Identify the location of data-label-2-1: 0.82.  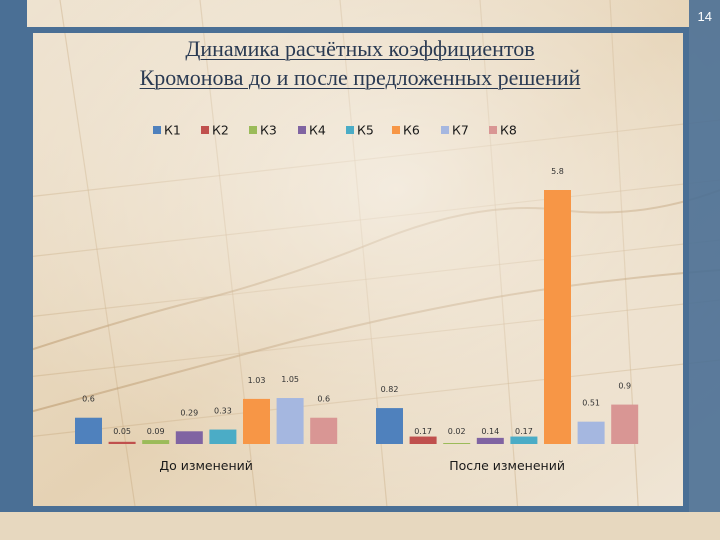
(390, 389).